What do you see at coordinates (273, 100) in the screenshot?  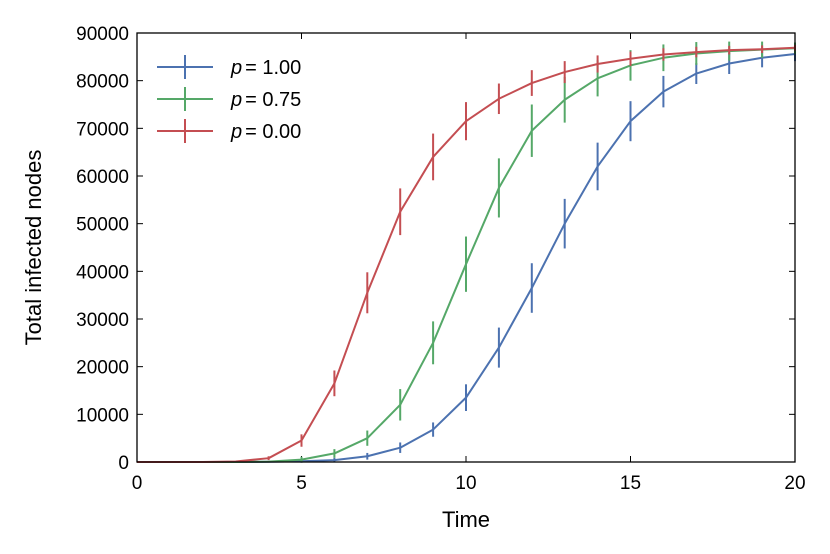 I see `legend-value: = 0.75` at bounding box center [273, 100].